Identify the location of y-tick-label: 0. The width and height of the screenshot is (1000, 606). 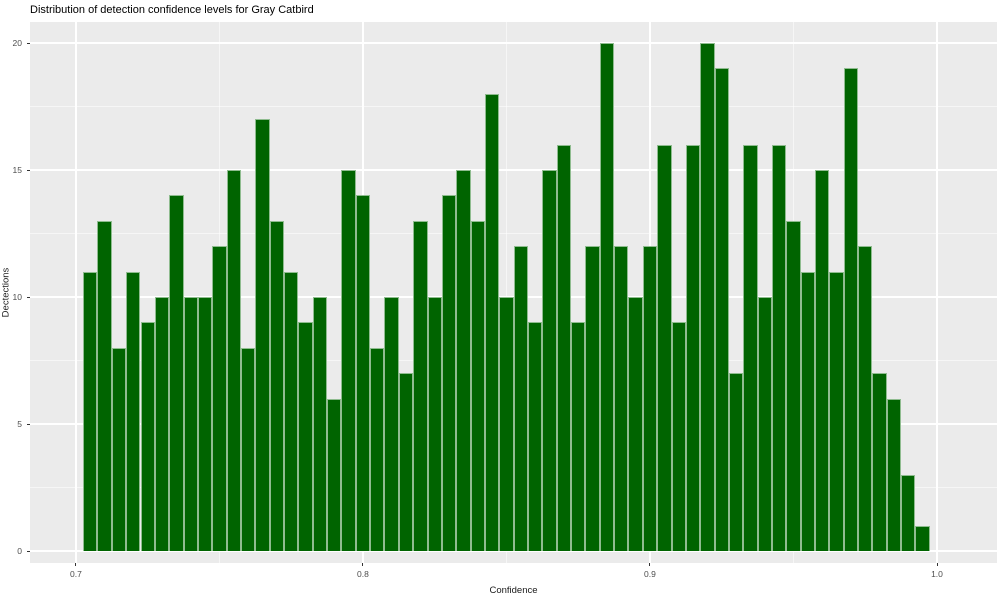
(19, 551).